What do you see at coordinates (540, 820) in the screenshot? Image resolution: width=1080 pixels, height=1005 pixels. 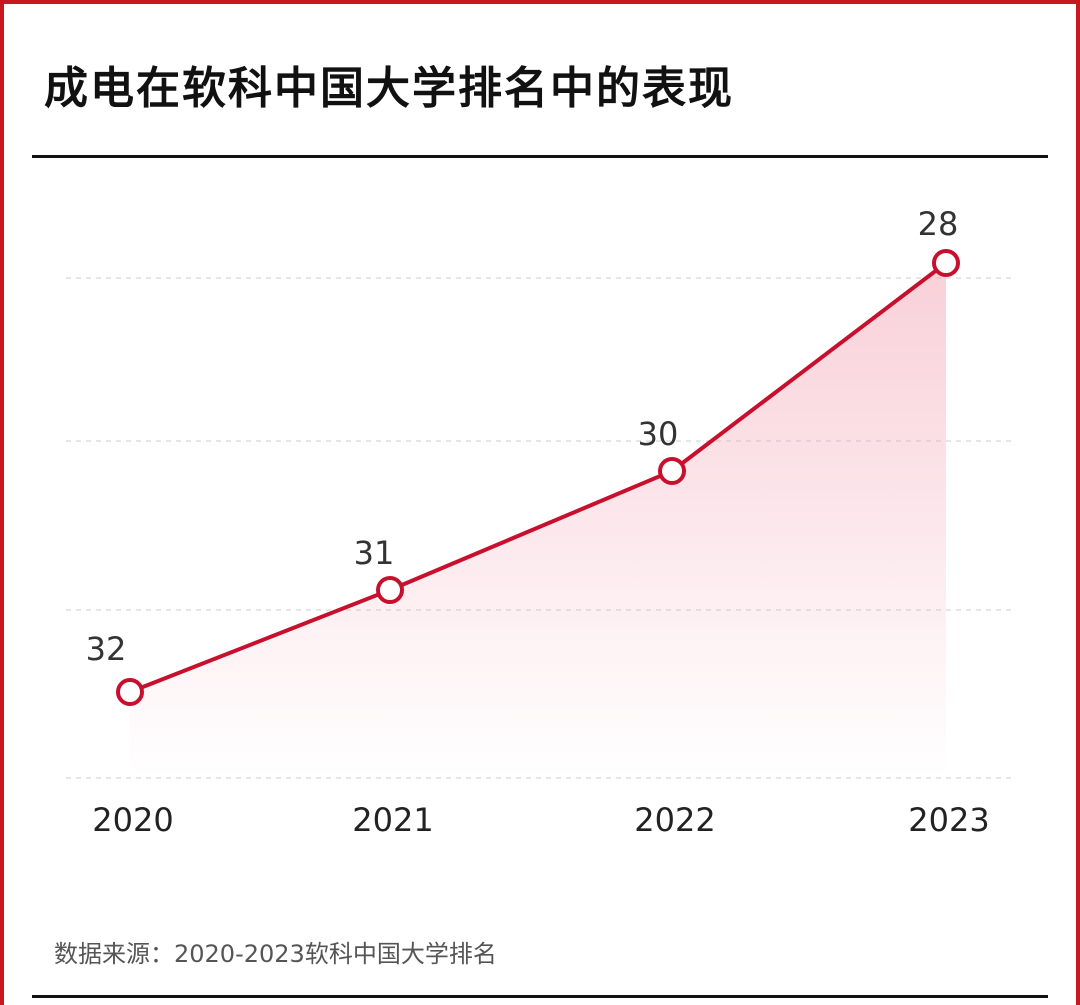 I see `x-axis-ticks: 2020 2021 2022 2023` at bounding box center [540, 820].